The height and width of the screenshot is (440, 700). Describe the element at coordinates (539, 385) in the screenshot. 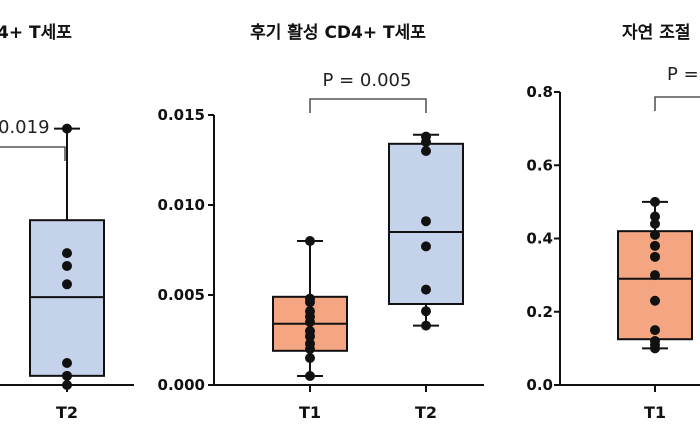

I see `y-tick-label: 0.0` at that location.